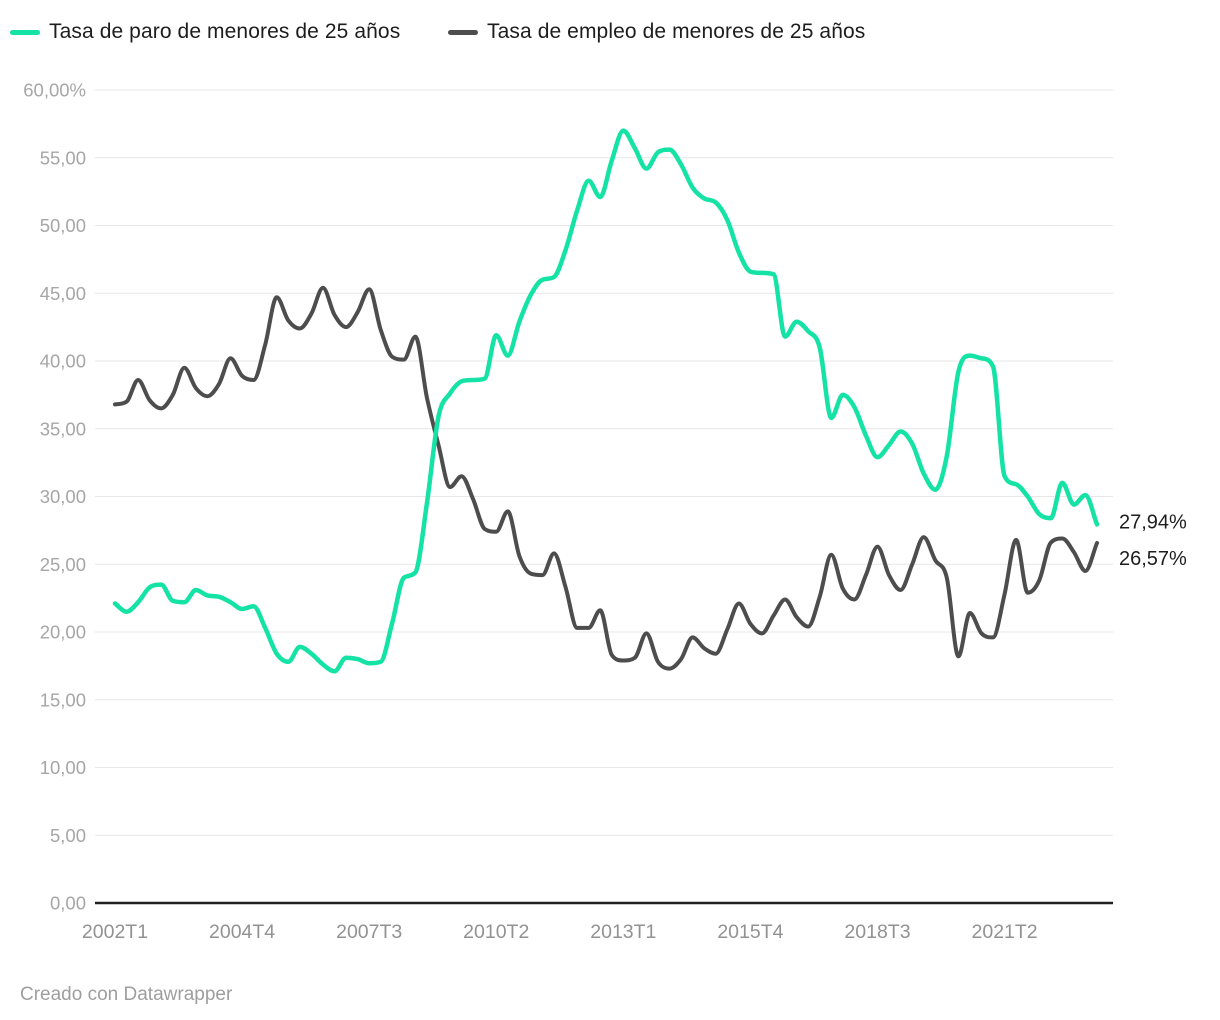  Describe the element at coordinates (676, 31) in the screenshot. I see `empleo-legend-label: Tasa de empleo de menores de 25 años` at that location.